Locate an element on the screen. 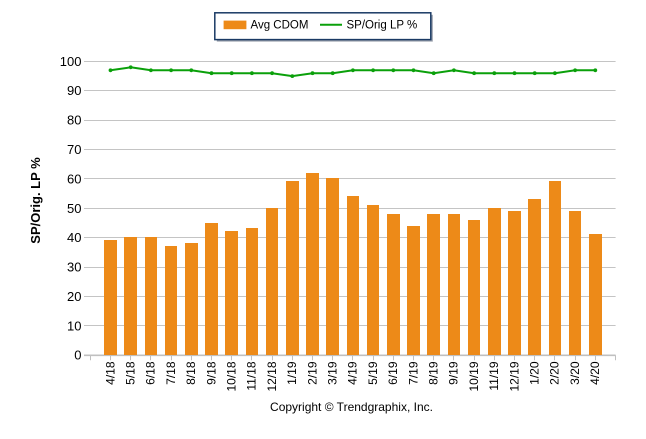  svg-text: 2/19 is located at coordinates (312, 373).